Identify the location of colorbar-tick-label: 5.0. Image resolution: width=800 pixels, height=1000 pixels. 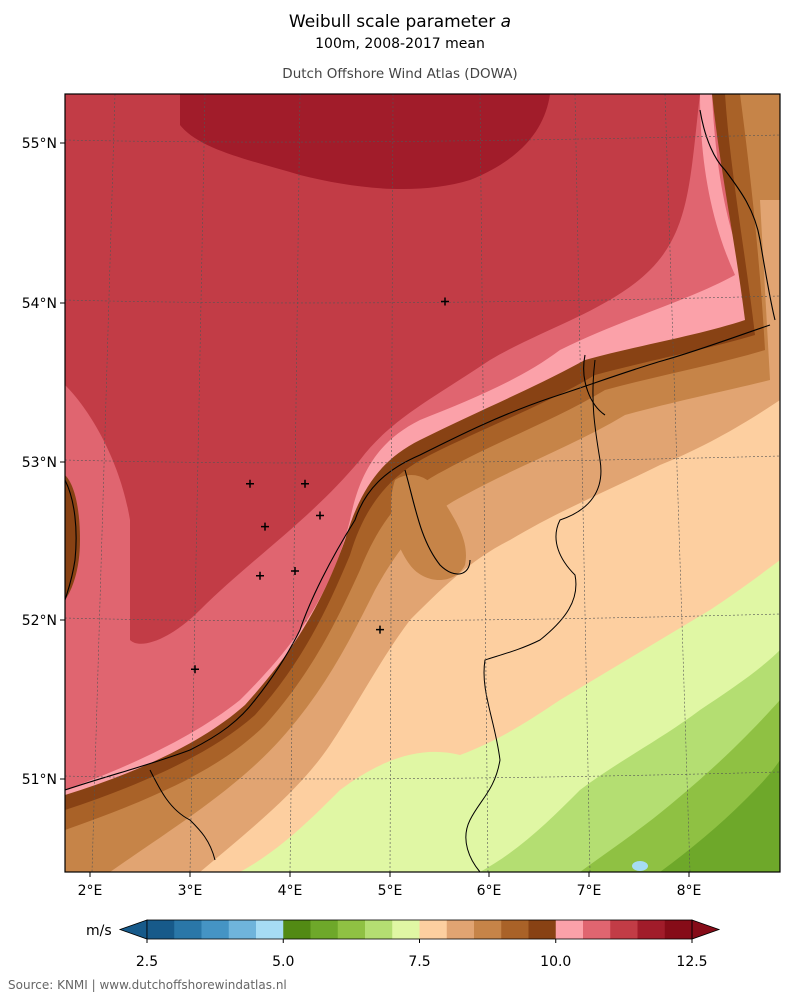
(283, 962).